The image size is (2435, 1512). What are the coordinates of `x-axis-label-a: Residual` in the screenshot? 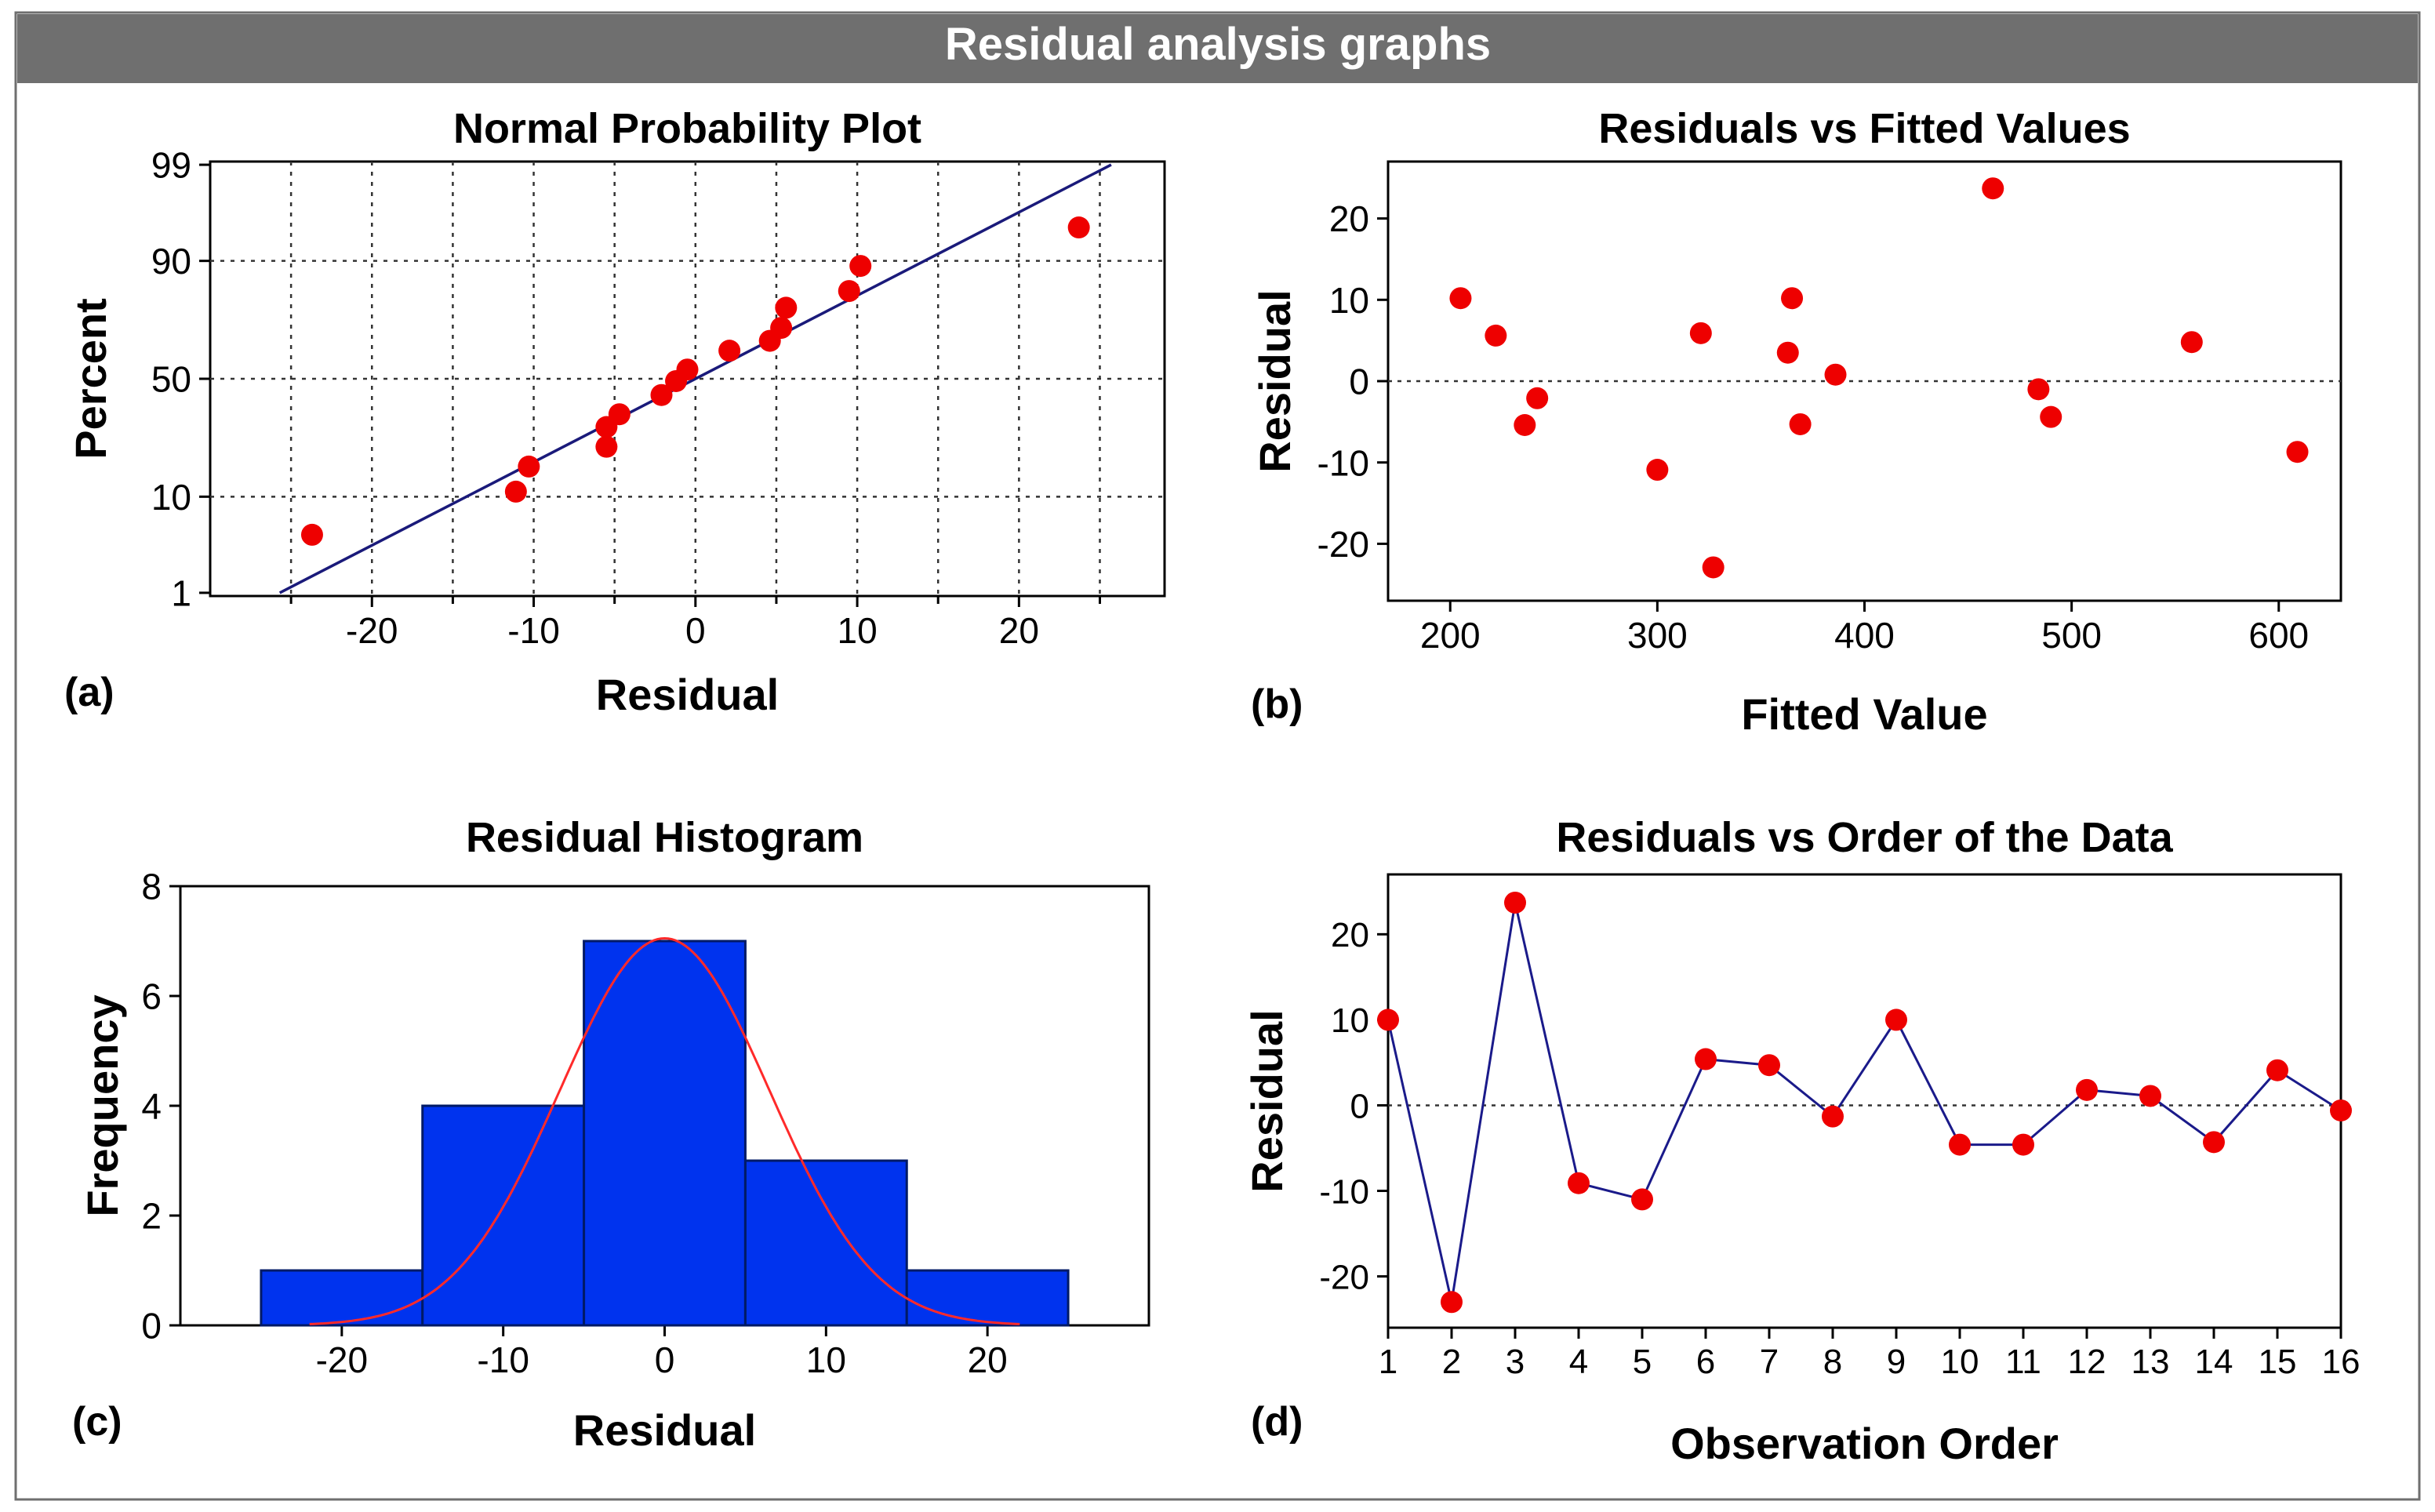 It's located at (687, 694).